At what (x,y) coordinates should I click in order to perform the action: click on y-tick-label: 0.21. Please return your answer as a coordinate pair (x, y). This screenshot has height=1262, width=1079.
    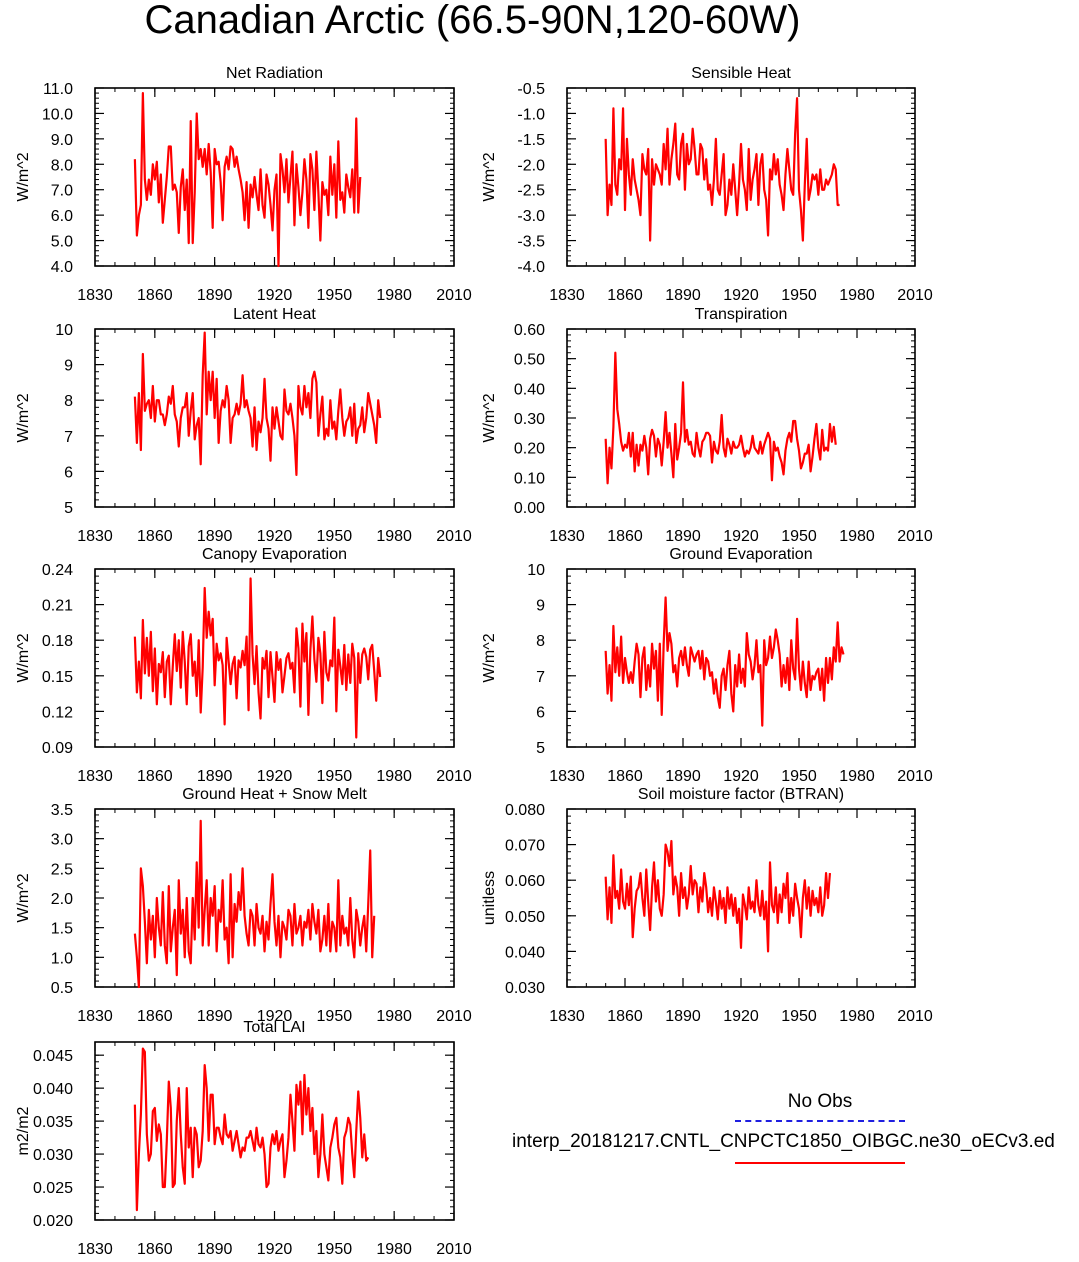
    Looking at the image, I should click on (57, 606).